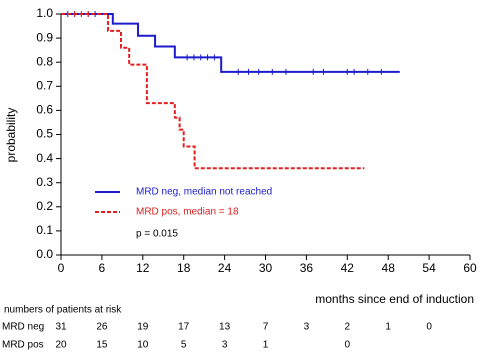 This screenshot has width=486, height=360. I want to click on y-tick-label: 0.1, so click(44, 230).